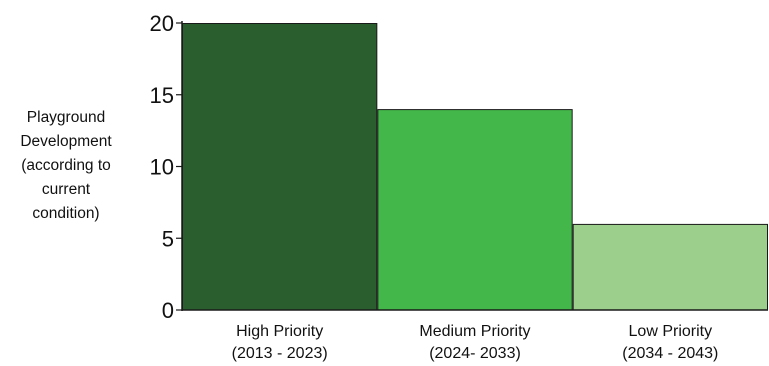 The width and height of the screenshot is (769, 366). What do you see at coordinates (66, 141) in the screenshot?
I see `y-axis-label-line: Development` at bounding box center [66, 141].